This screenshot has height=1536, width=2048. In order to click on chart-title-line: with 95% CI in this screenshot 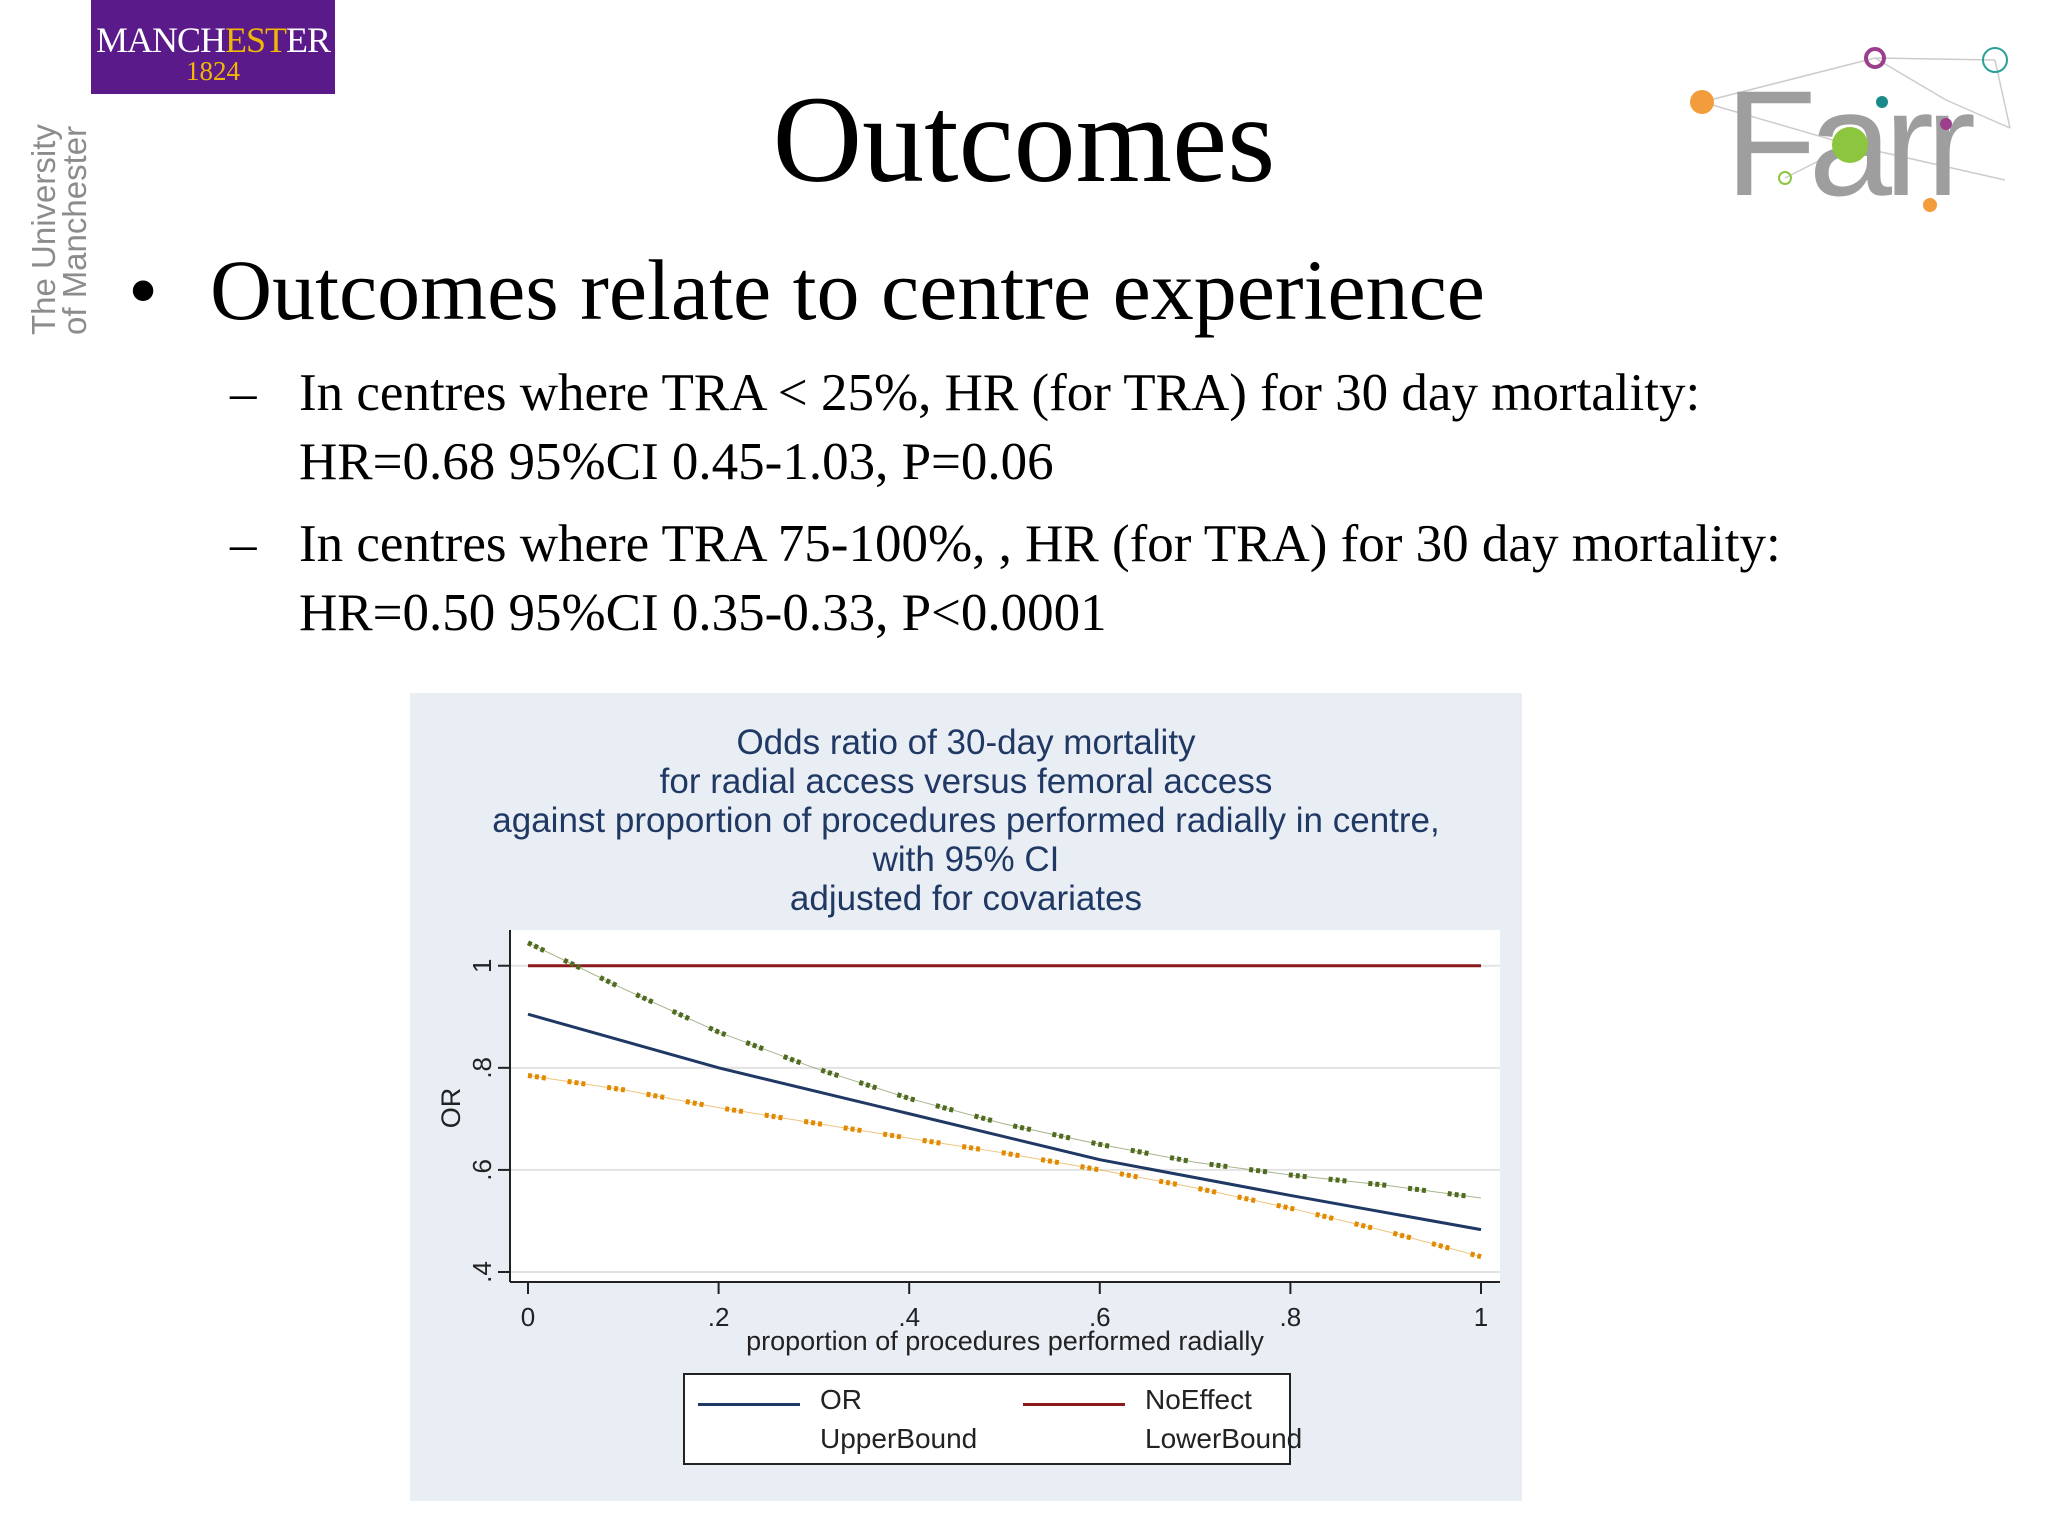, I will do `click(966, 859)`.